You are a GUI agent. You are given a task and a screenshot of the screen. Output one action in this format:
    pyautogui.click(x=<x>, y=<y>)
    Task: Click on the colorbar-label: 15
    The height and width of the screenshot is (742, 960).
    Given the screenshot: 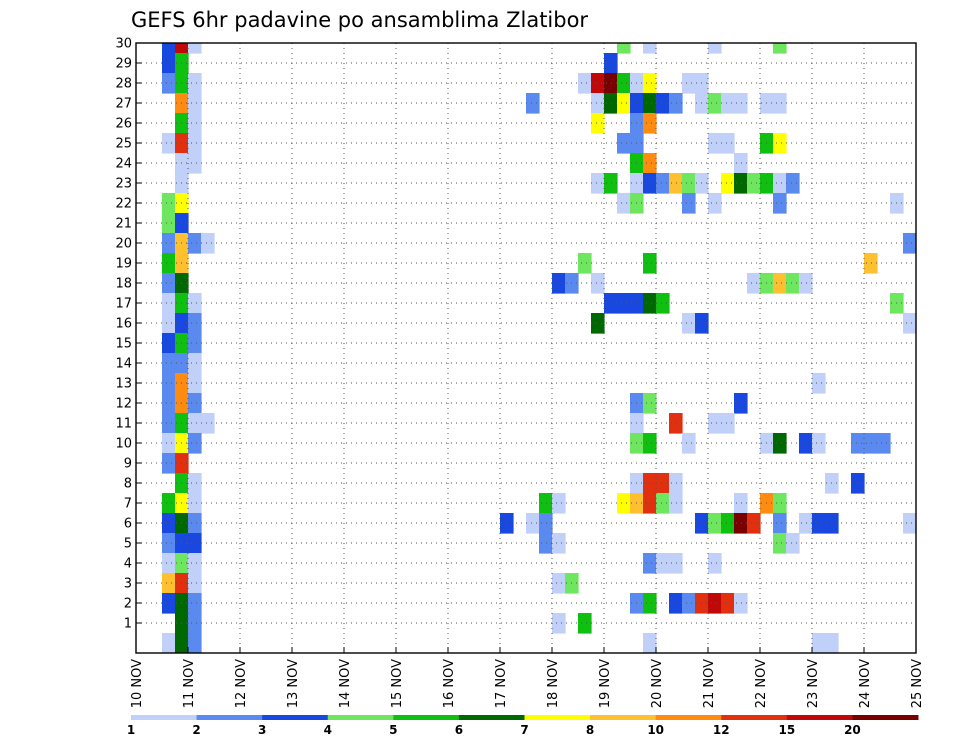 What is the action you would take?
    pyautogui.click(x=786, y=730)
    